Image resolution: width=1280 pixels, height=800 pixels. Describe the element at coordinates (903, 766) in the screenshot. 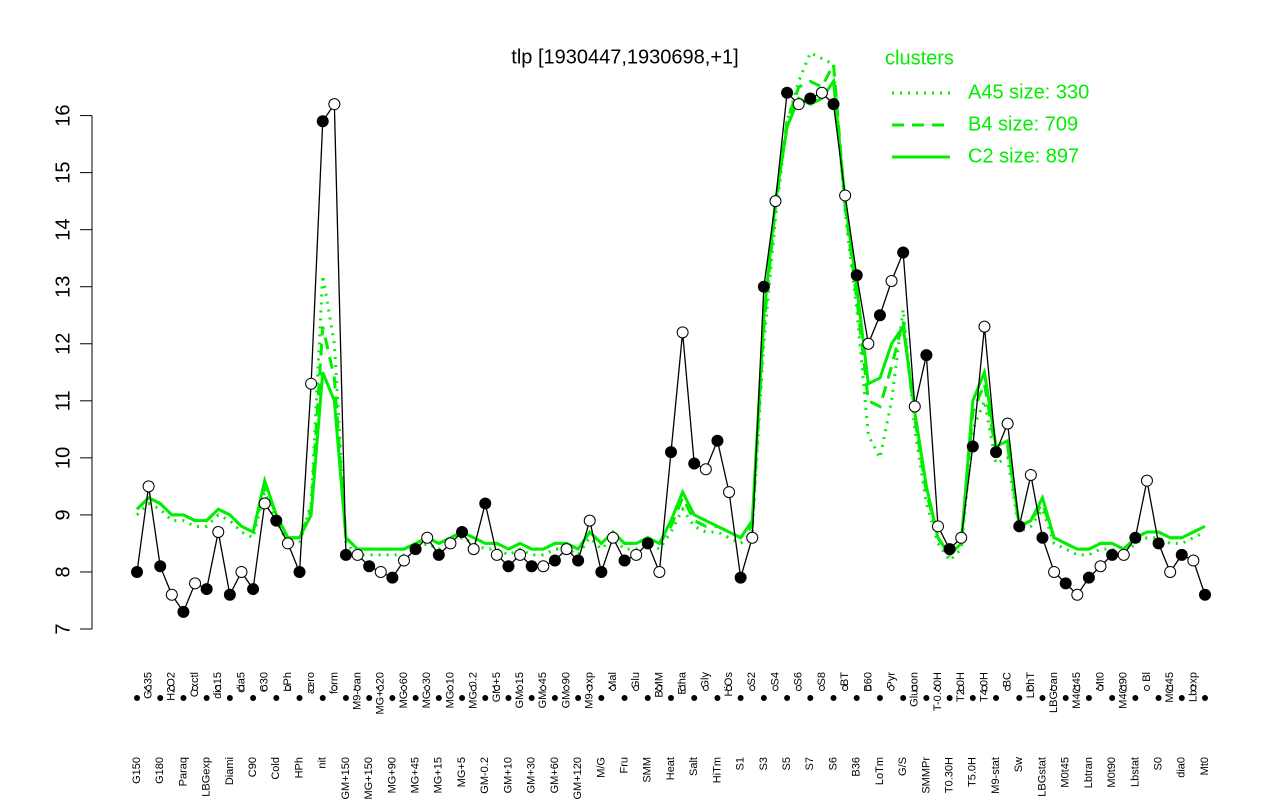

I see `x-tick-label: G/S` at that location.